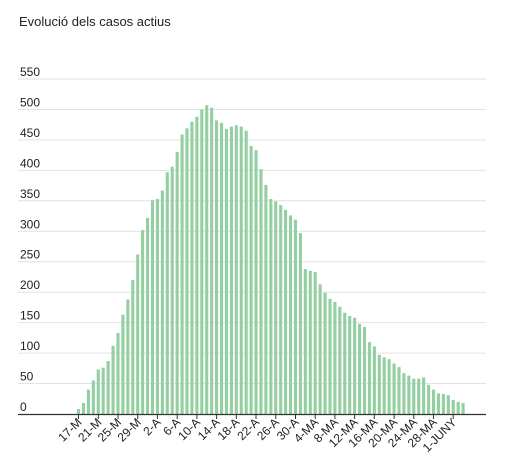  What do you see at coordinates (129, 429) in the screenshot?
I see `x-tick-label: 29-M` at bounding box center [129, 429].